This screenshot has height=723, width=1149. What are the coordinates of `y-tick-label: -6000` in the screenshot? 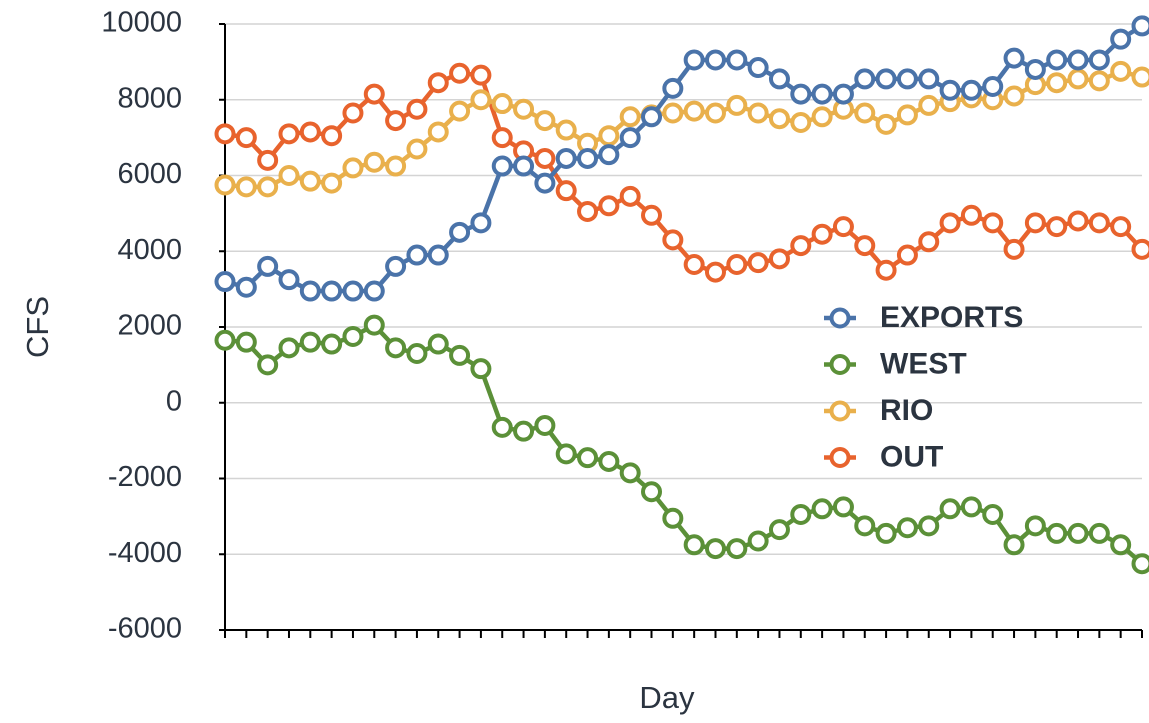 It's located at (145, 629).